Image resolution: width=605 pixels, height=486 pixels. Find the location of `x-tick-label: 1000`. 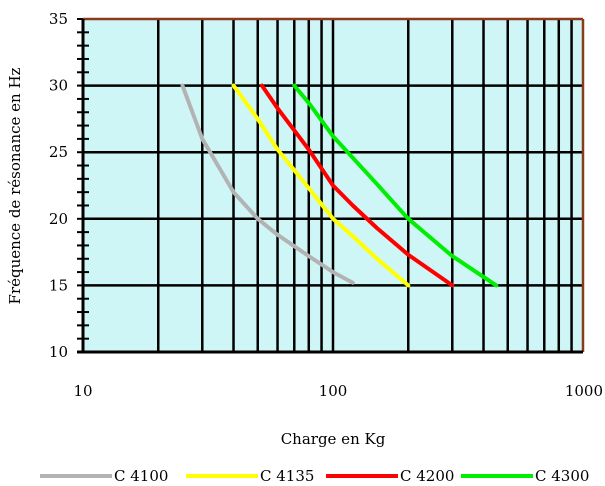

x-tick-label: 1000 is located at coordinates (584, 391).